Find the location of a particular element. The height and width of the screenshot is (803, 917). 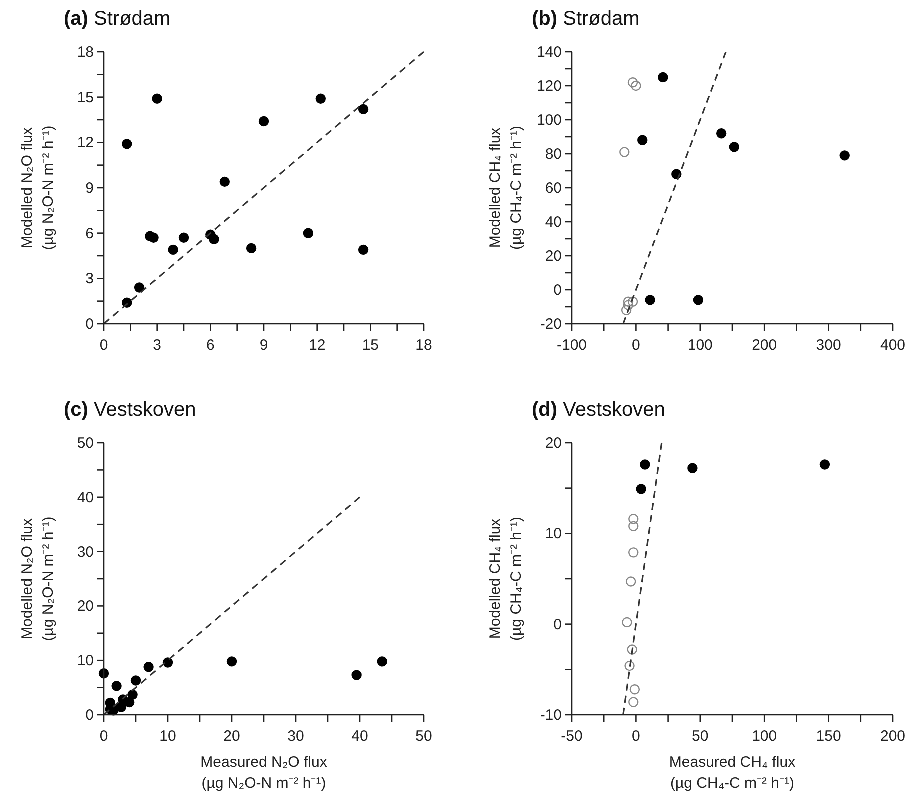

y-tick-label: 6 is located at coordinates (90, 233).